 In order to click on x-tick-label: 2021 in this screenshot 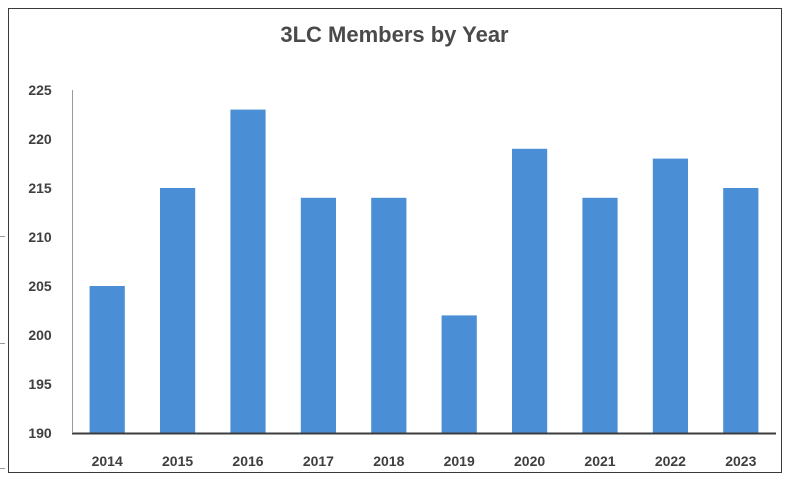, I will do `click(599, 461)`.